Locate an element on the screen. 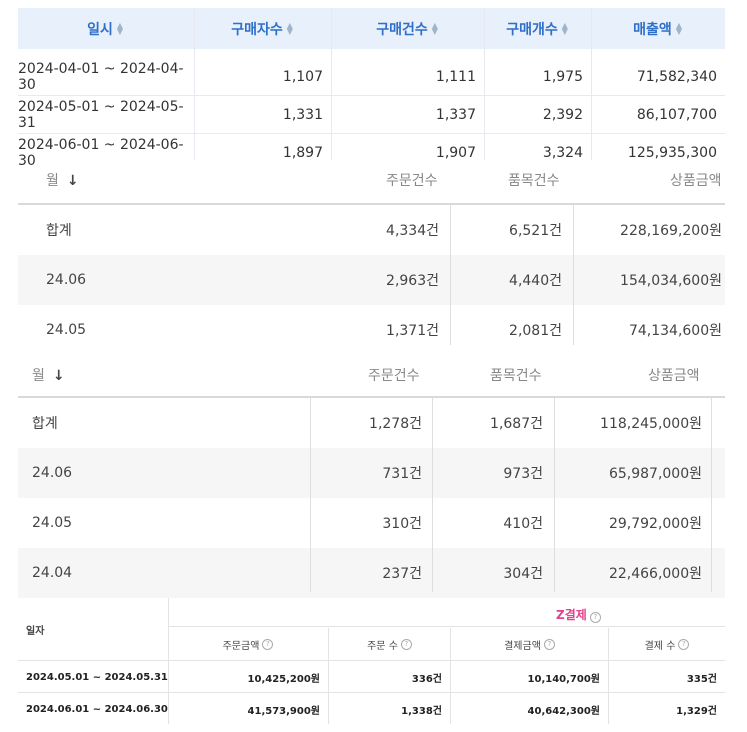  table-row: 24.06 2,963건 4,440건 154,034,600원 is located at coordinates (371, 280).